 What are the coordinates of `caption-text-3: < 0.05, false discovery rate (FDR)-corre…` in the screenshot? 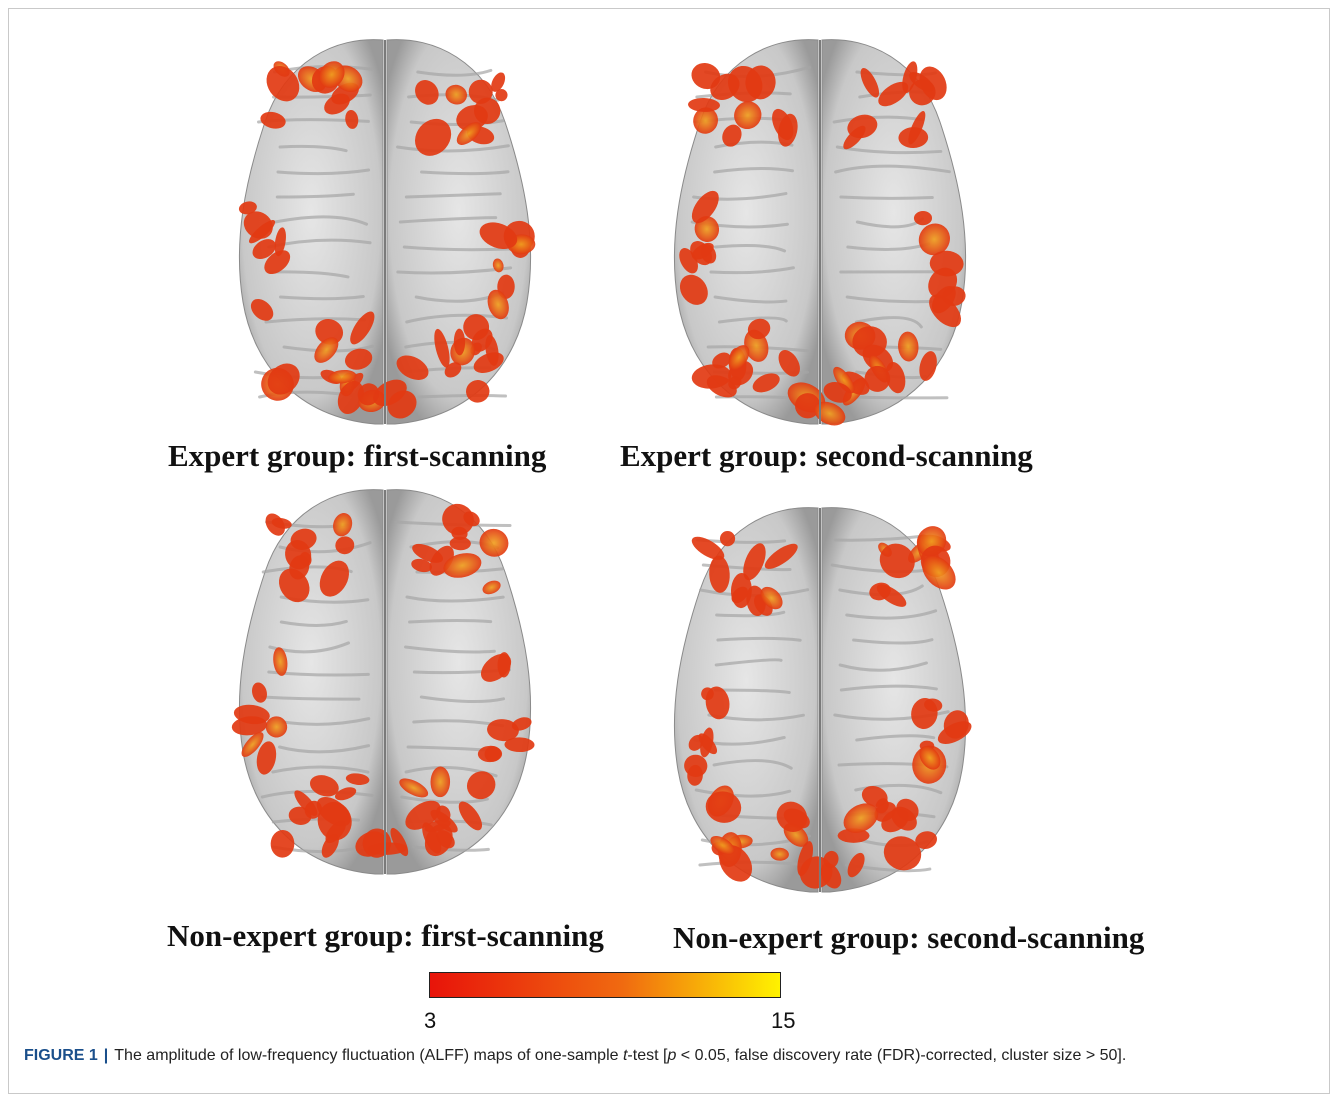 It's located at (901, 1055).